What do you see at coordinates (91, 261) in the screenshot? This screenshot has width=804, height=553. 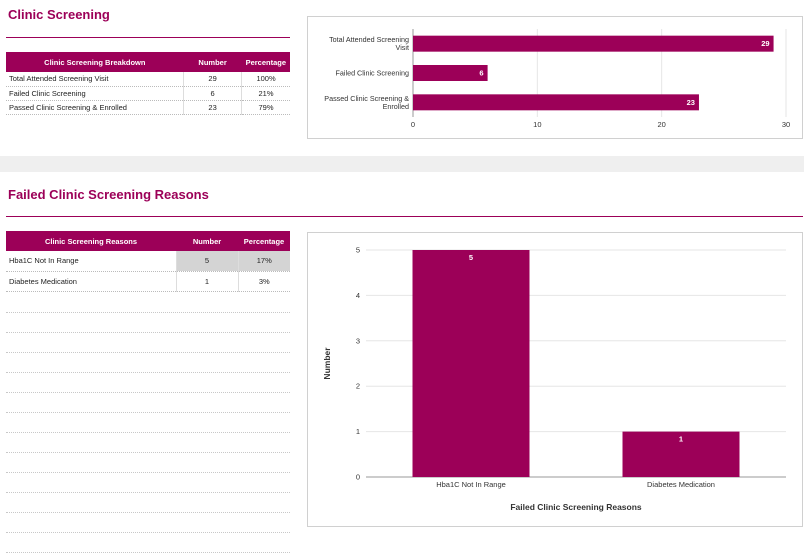 I see `row-label: Hba1C Not In Range` at bounding box center [91, 261].